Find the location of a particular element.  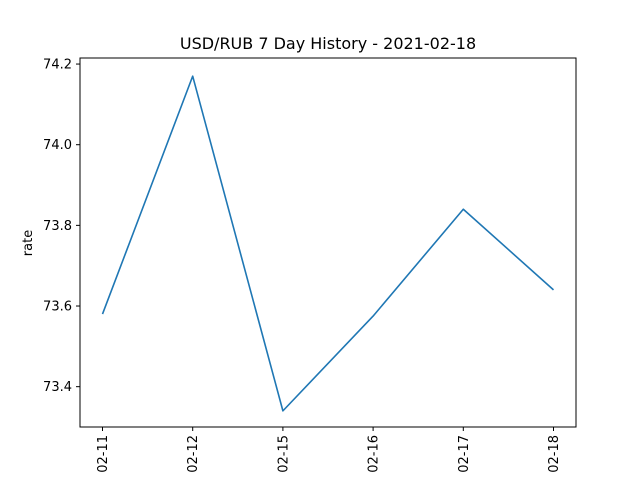

y-axis: 73.4 73.6 73.8 74.0 74.2 is located at coordinates (61, 226).